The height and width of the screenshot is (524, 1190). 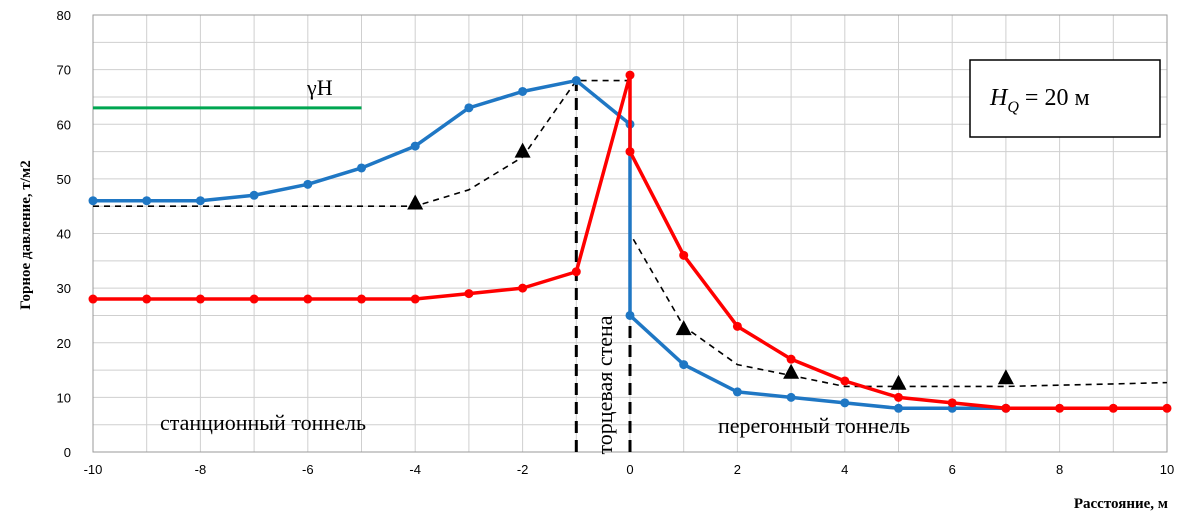 What do you see at coordinates (64, 343) in the screenshot?
I see `y-tick-label: 20` at bounding box center [64, 343].